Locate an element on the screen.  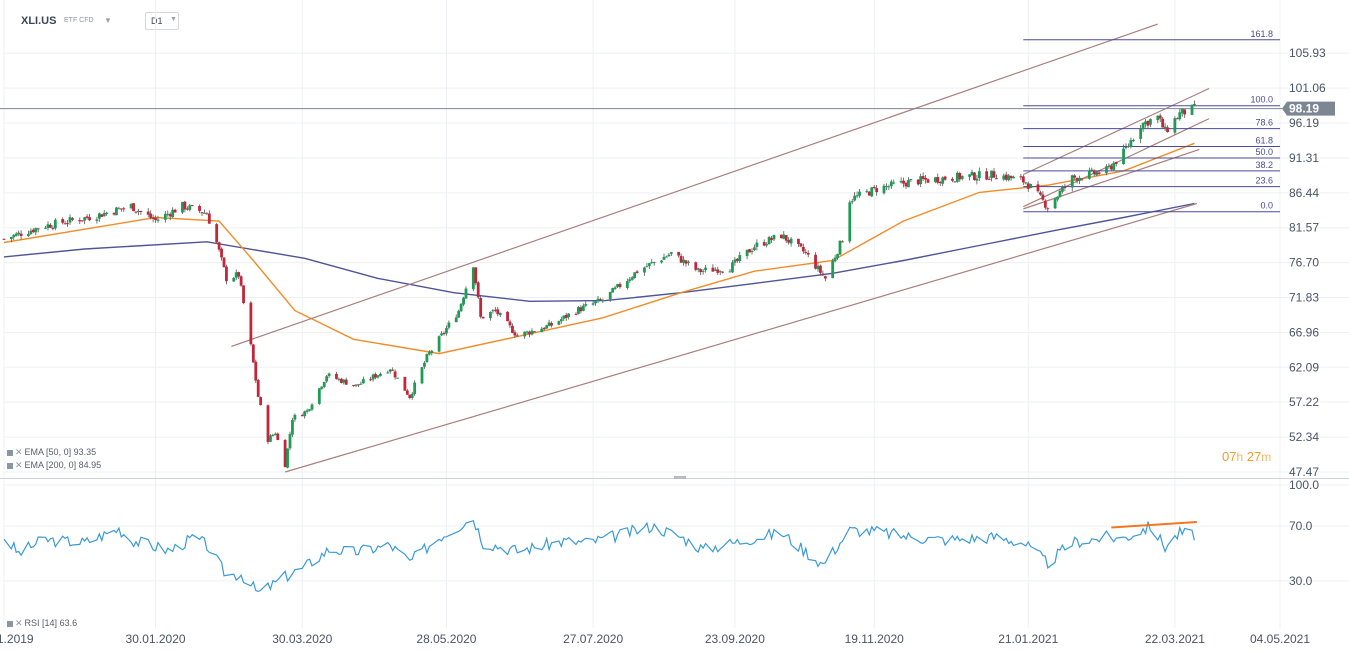
ema200-line is located at coordinates (599, 252).